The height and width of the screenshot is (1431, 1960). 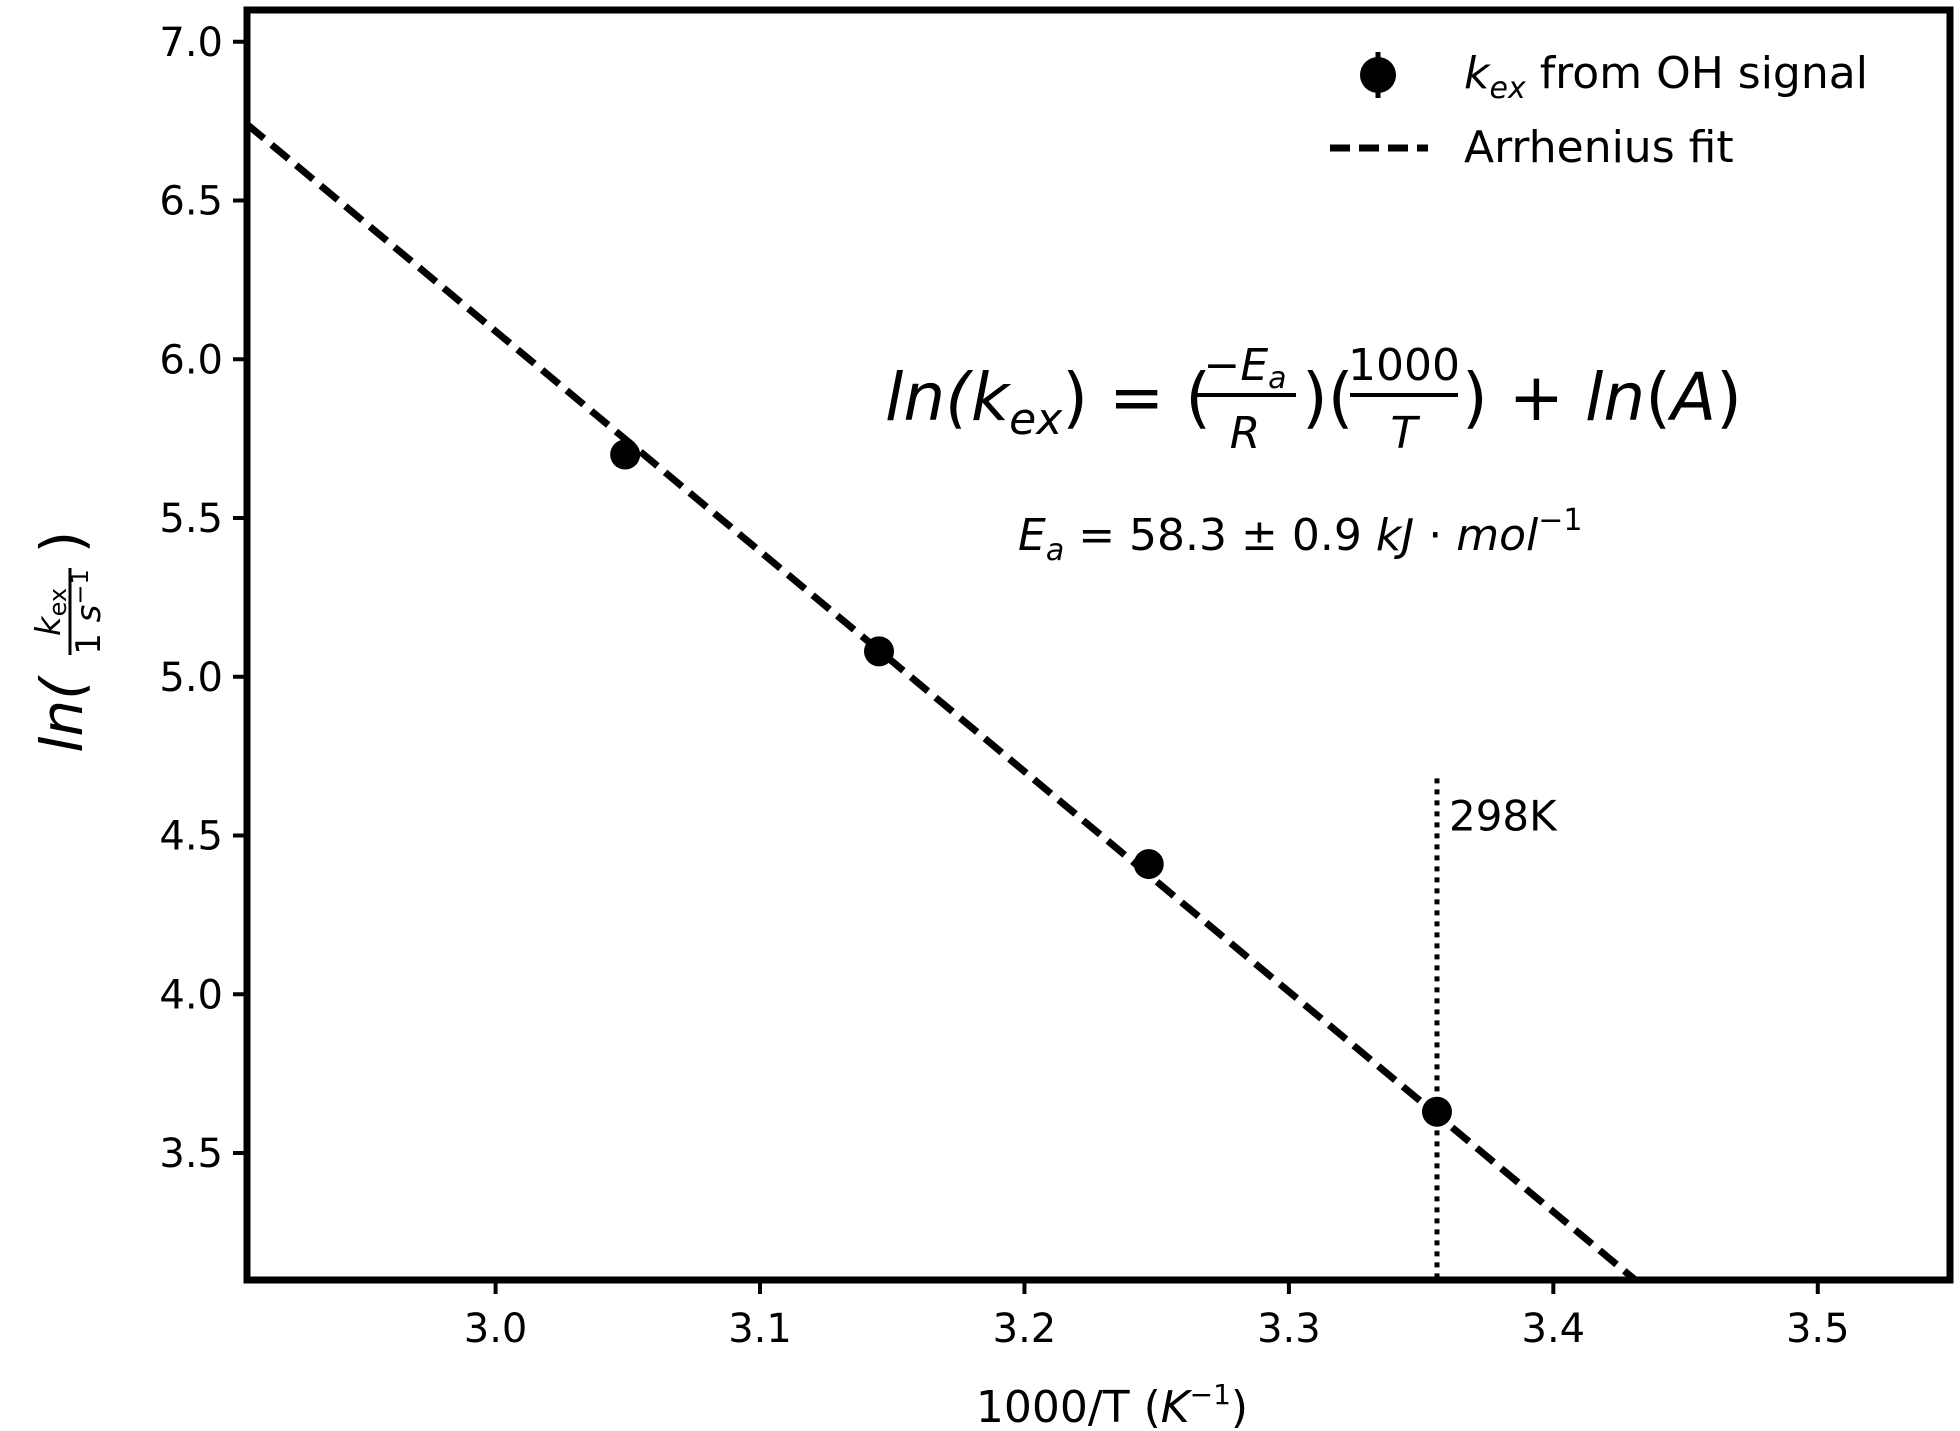 I want to click on y-tick-label: 7.0, so click(x=191, y=43).